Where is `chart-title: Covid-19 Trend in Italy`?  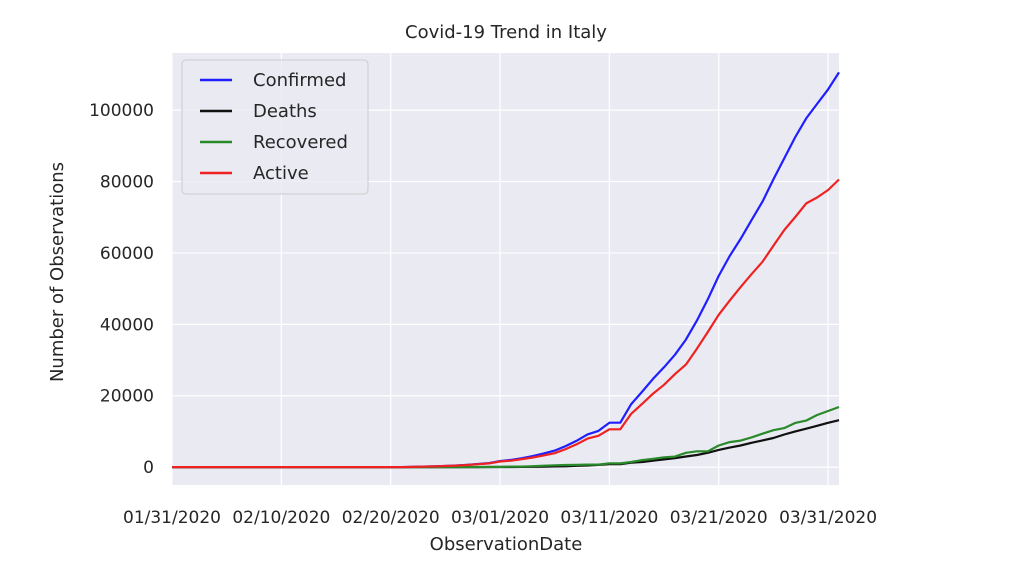
chart-title: Covid-19 Trend in Italy is located at coordinates (506, 32).